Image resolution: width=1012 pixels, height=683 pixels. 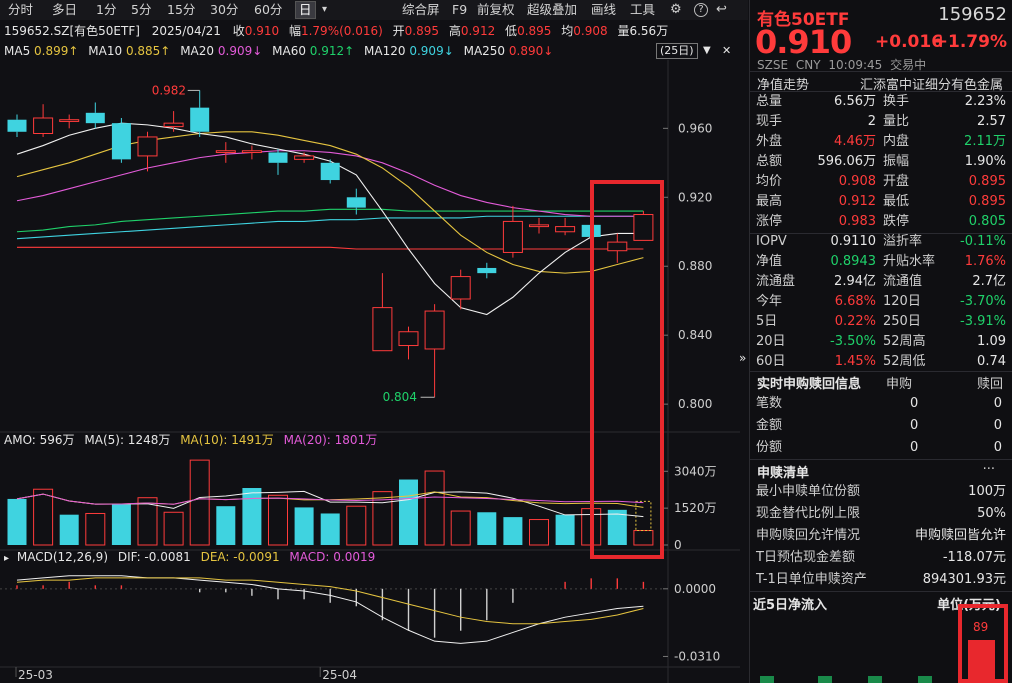 I want to click on macd-collapse-icon: ▸, so click(x=7, y=558).